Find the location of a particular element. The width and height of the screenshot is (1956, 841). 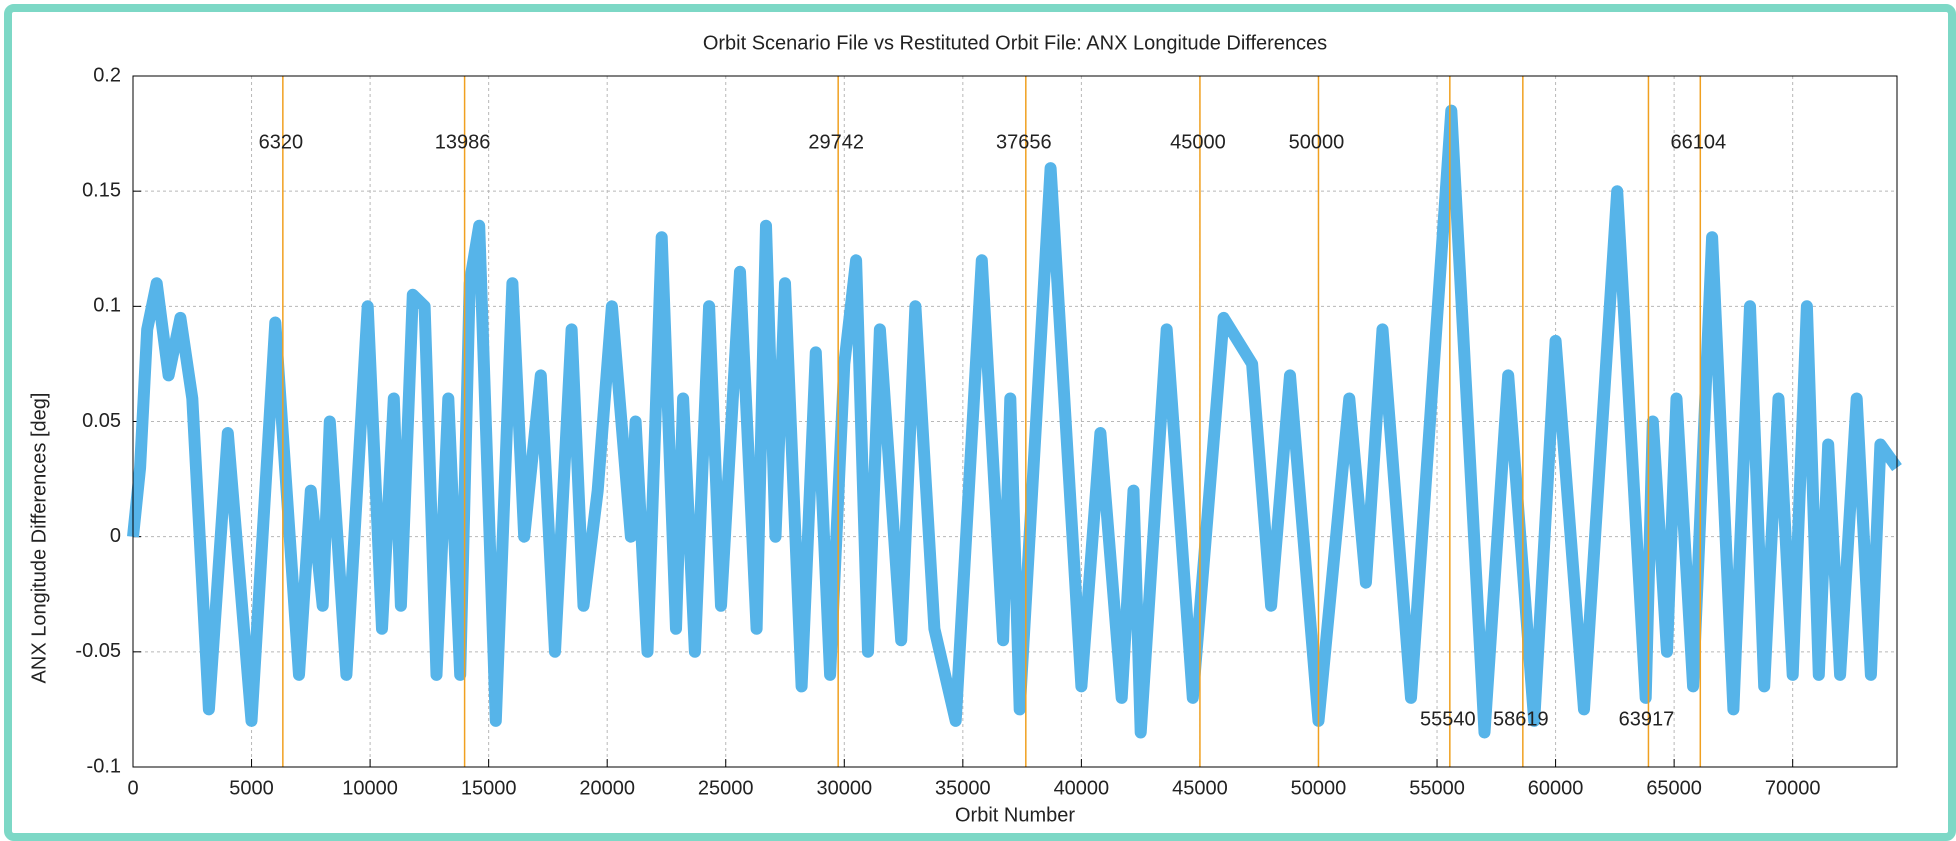

y-tick-label: 0.2 is located at coordinates (107, 75).